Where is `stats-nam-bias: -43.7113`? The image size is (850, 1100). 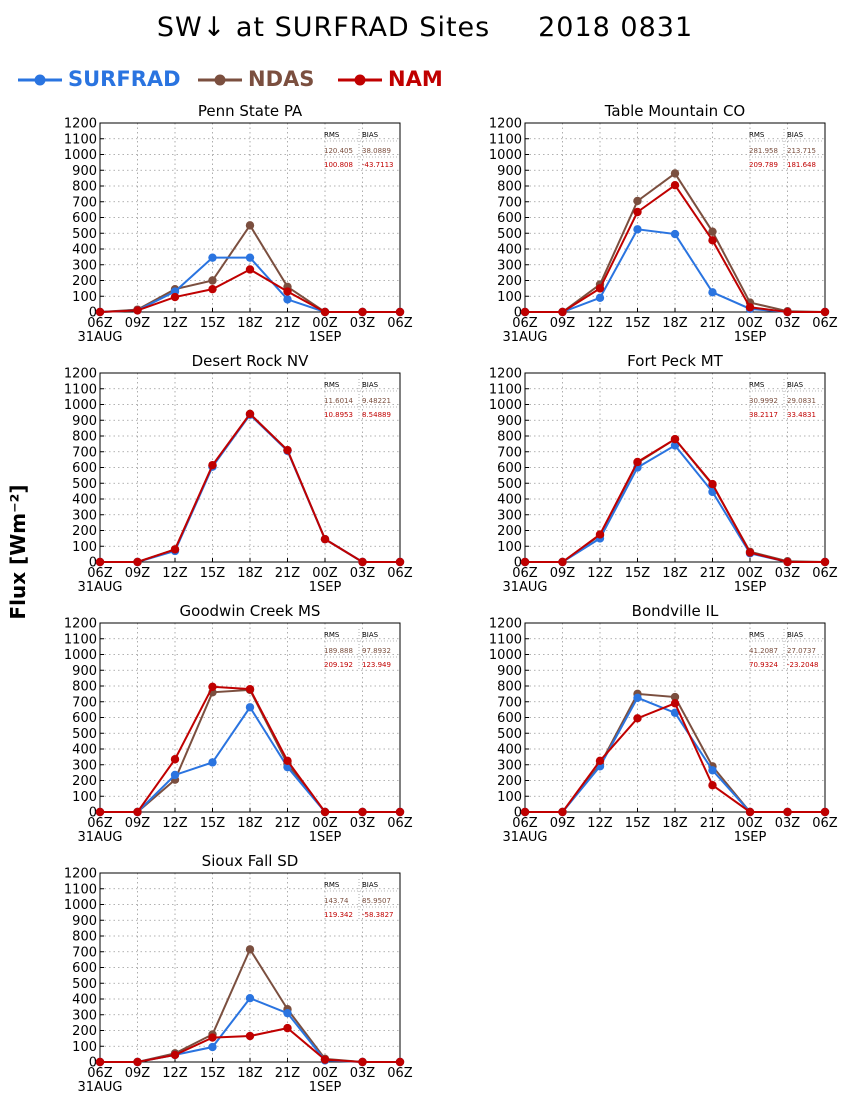 stats-nam-bias: -43.7113 is located at coordinates (377, 165).